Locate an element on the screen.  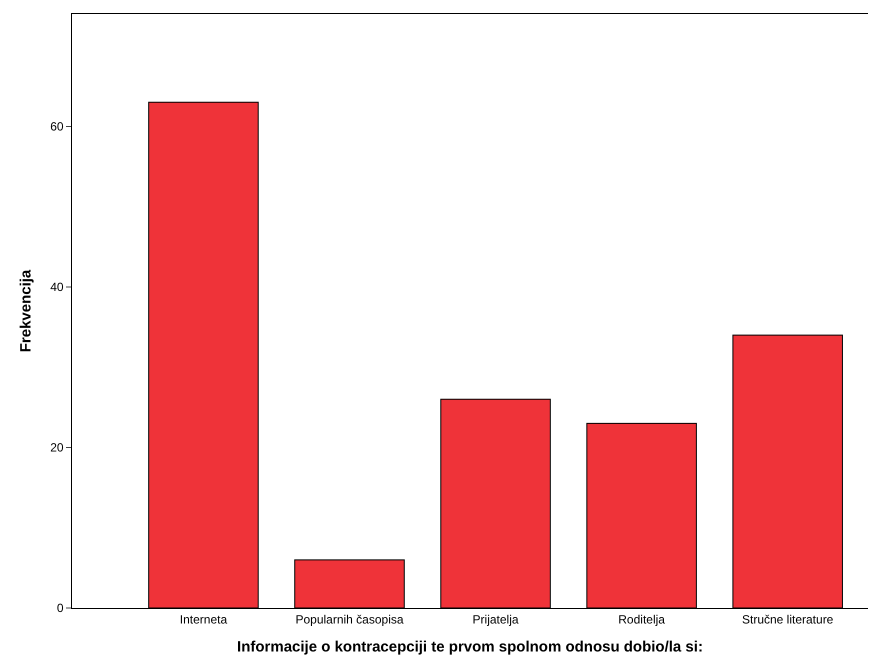
x-axis-title: Informacije o kontracepciji te prvom spolnom odnosu dobio/la si: is located at coordinates (470, 647).